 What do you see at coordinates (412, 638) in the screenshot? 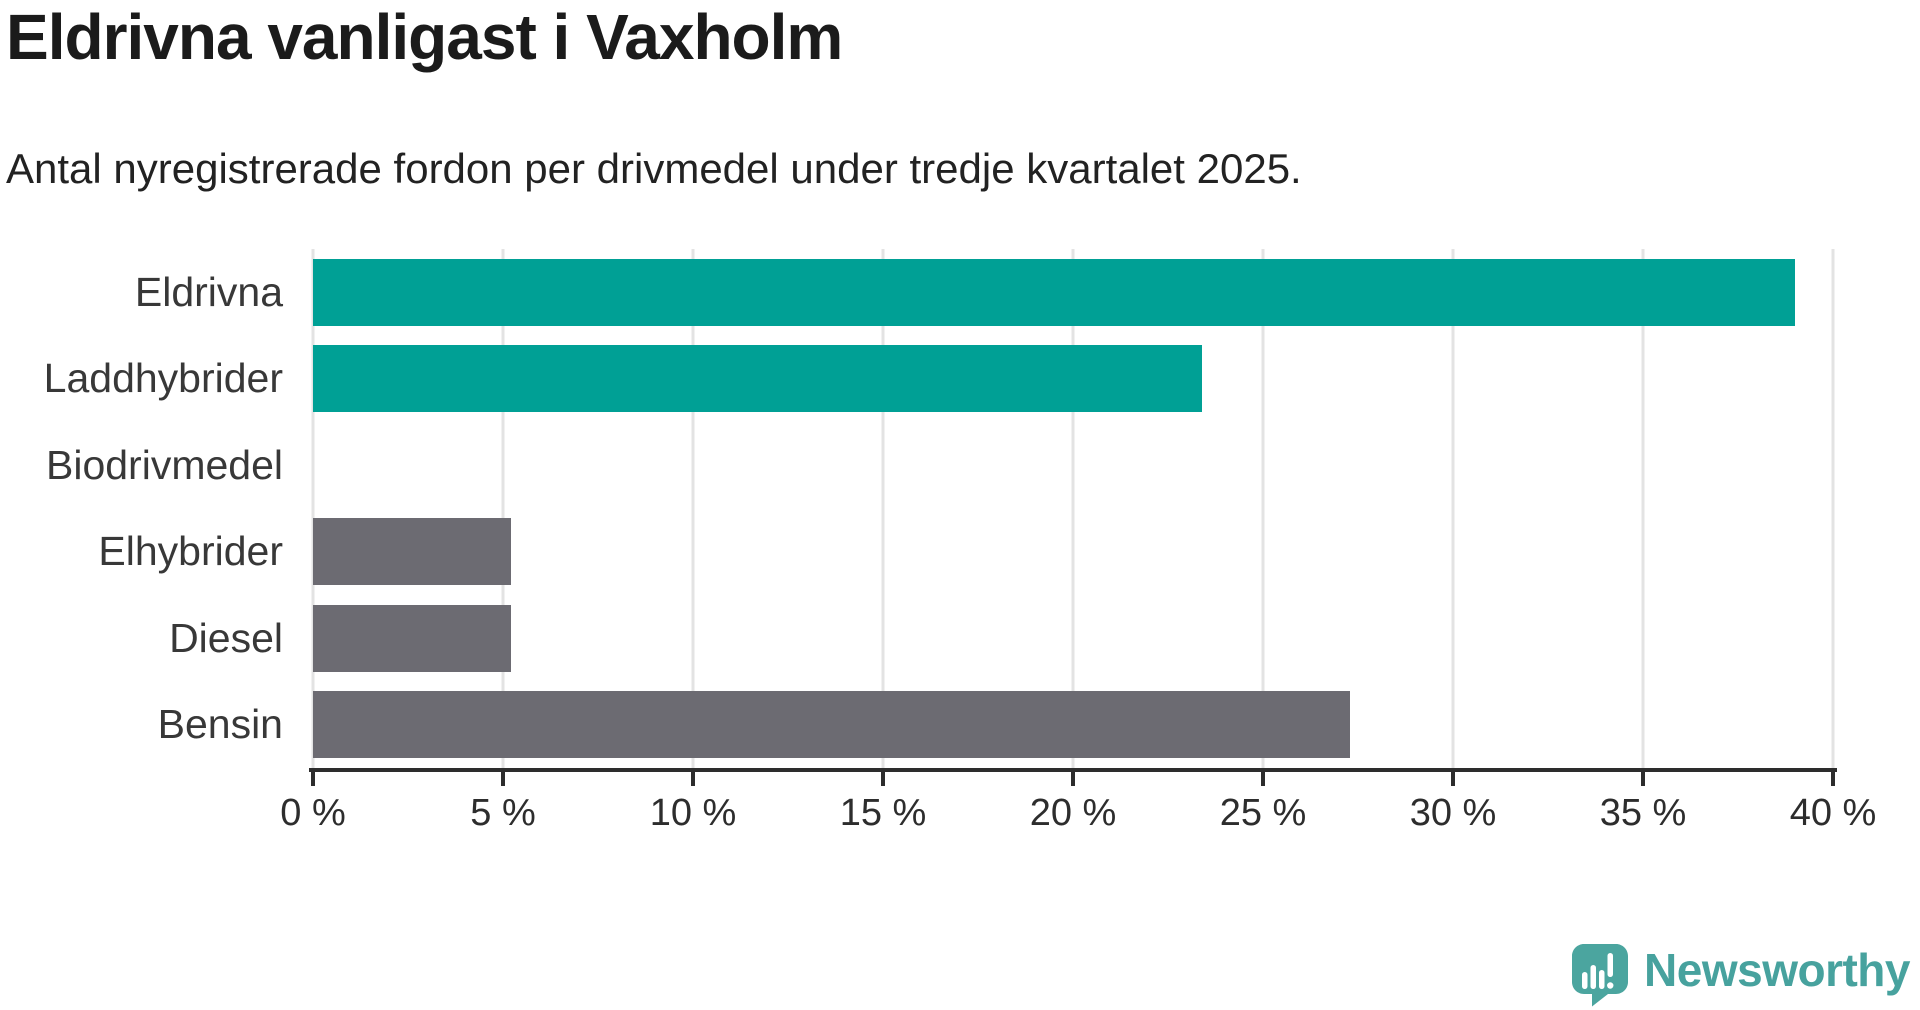
I see `bar-diesel` at bounding box center [412, 638].